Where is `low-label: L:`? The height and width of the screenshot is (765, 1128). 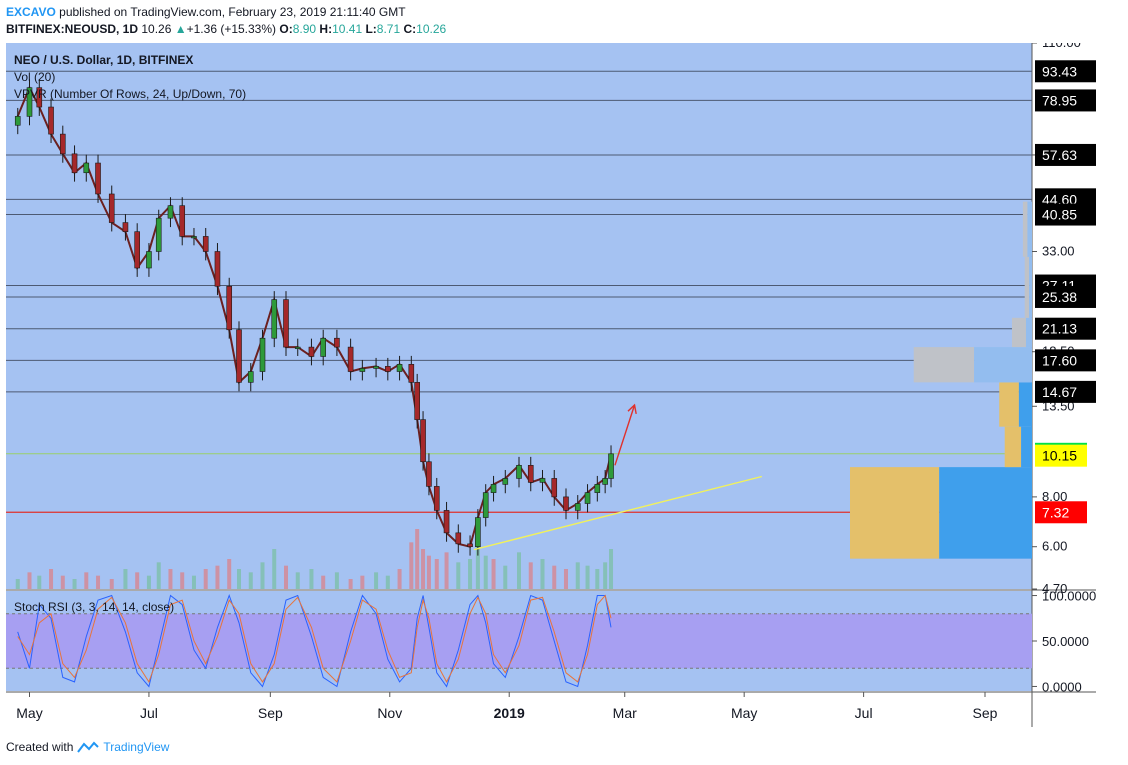
low-label: L: is located at coordinates (371, 29).